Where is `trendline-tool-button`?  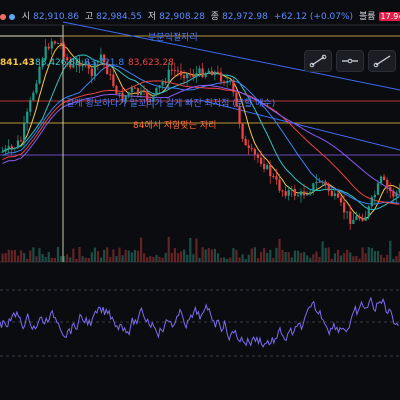 trendline-tool-button is located at coordinates (318, 61).